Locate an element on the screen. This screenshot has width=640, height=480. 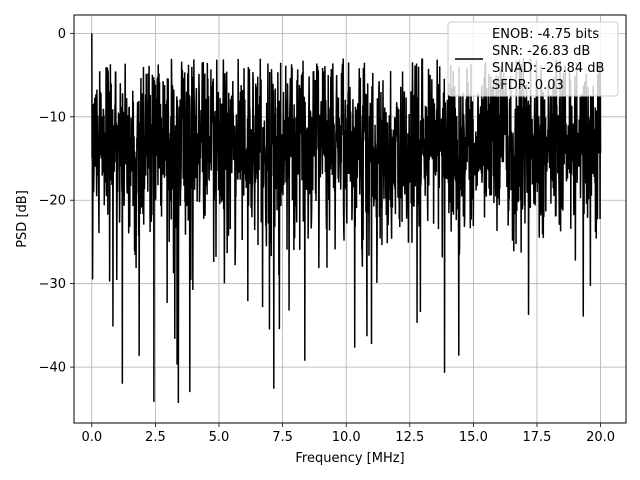
x-tick-label: 20.0 is located at coordinates (600, 437).